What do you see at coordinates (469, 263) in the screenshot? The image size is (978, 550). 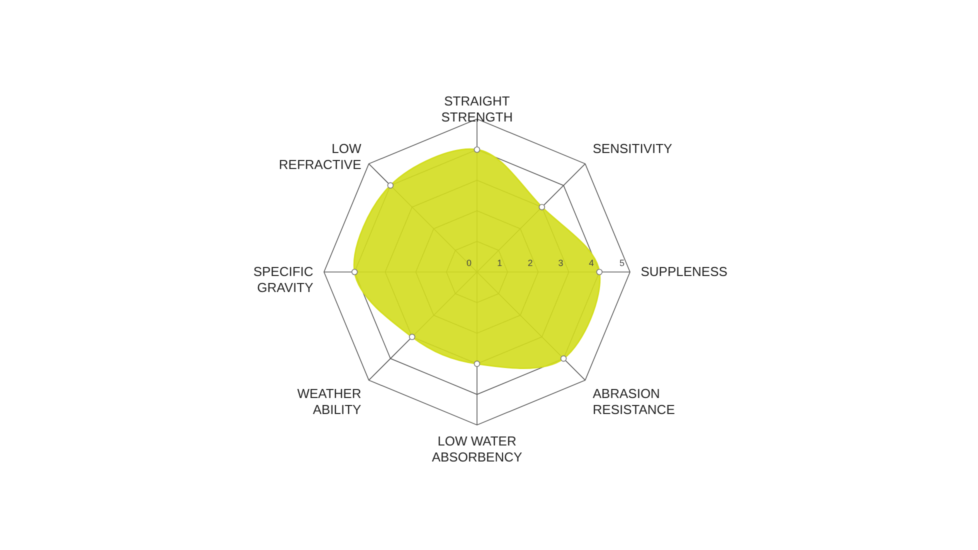 I see `y-tick-label: 0` at bounding box center [469, 263].